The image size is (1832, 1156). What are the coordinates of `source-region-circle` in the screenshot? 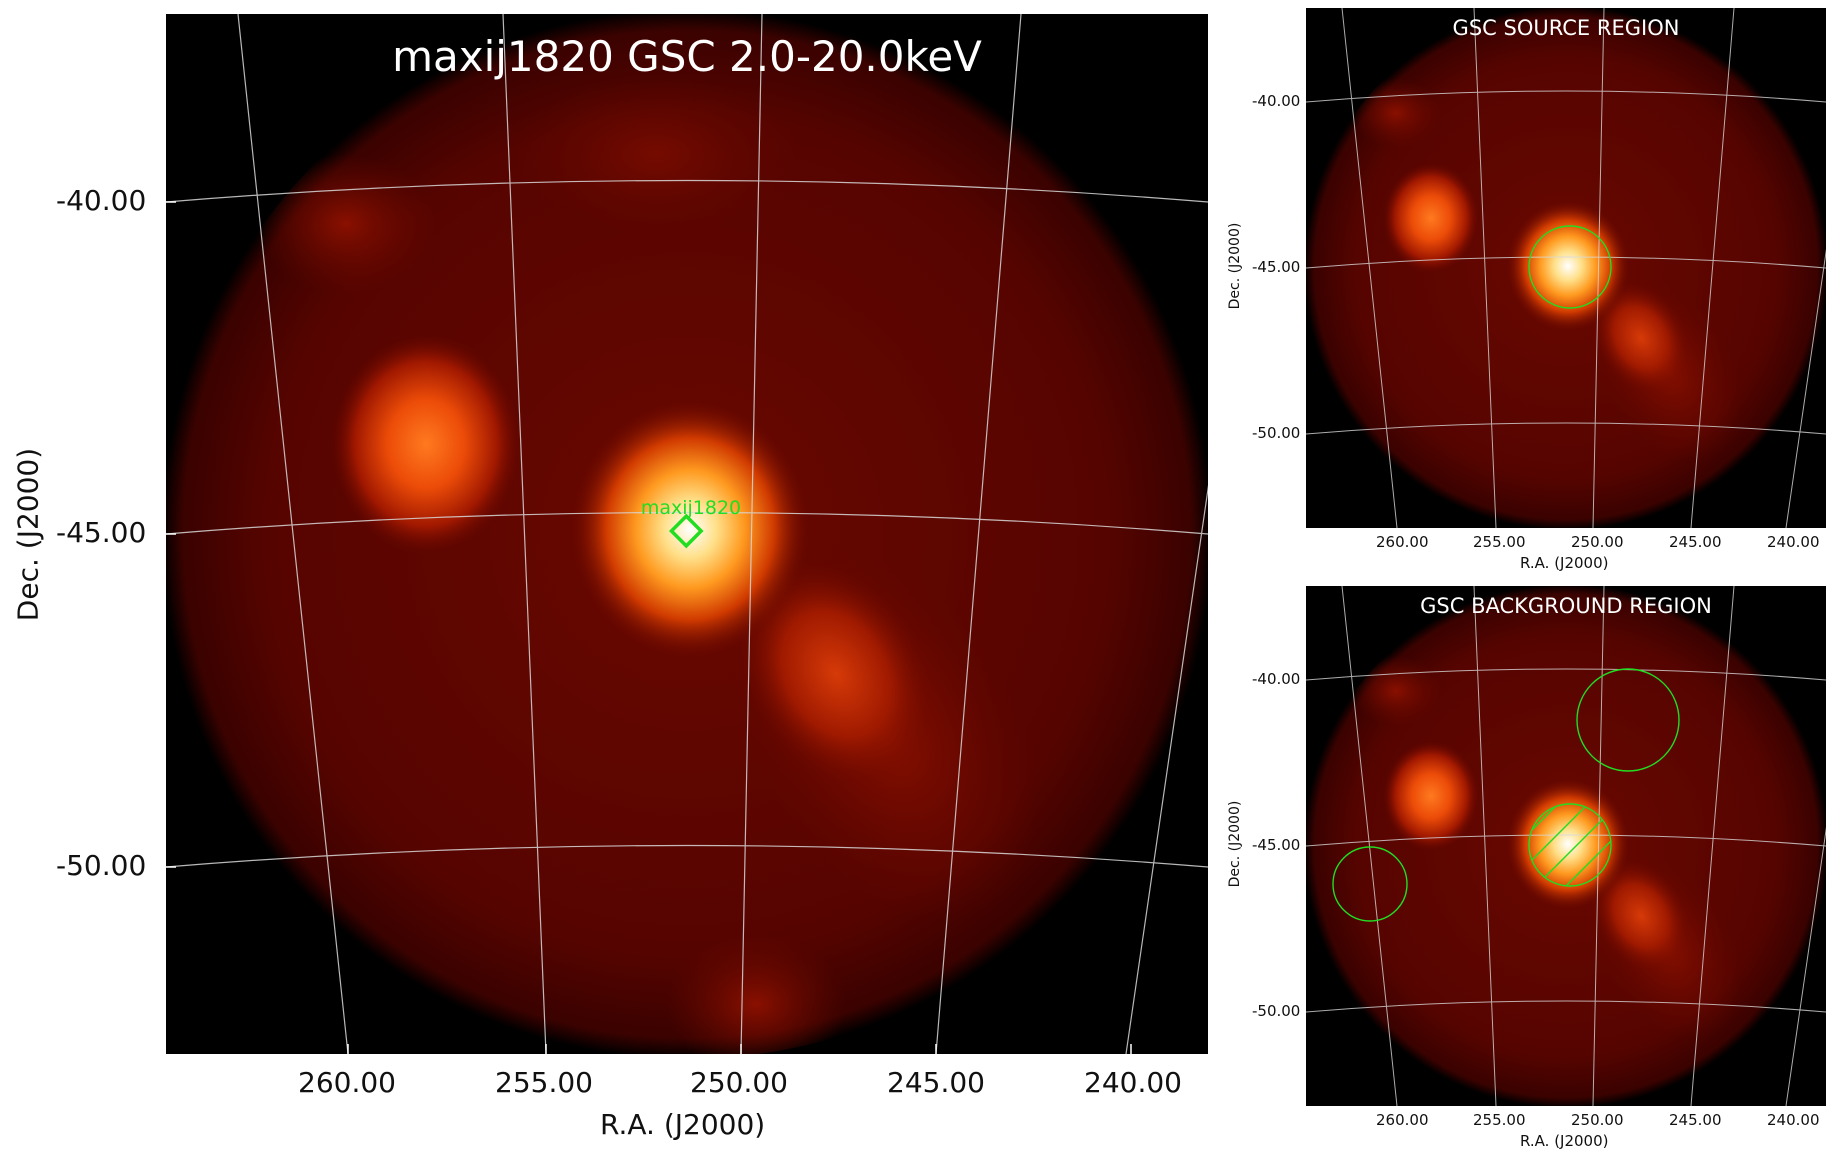 It's located at (1570, 267).